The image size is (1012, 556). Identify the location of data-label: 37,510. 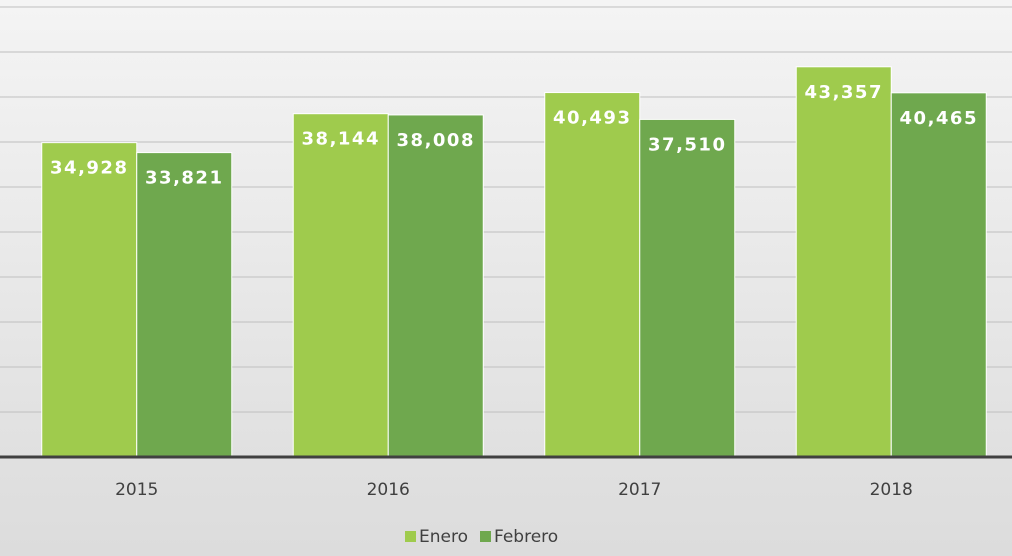
(687, 144).